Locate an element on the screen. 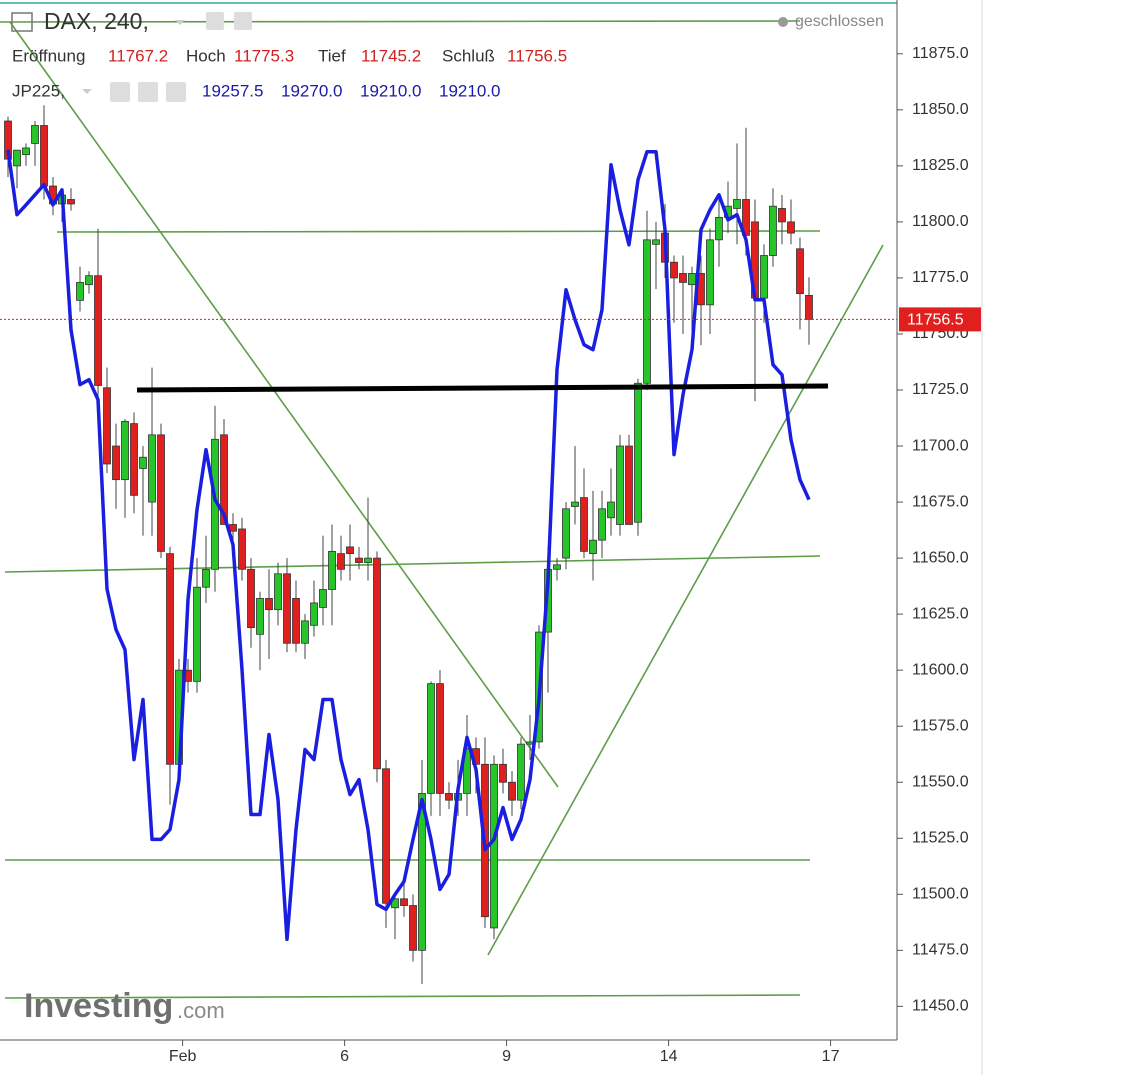 The width and height of the screenshot is (1125, 1075). last-price-label: 11756.5 is located at coordinates (935, 320).